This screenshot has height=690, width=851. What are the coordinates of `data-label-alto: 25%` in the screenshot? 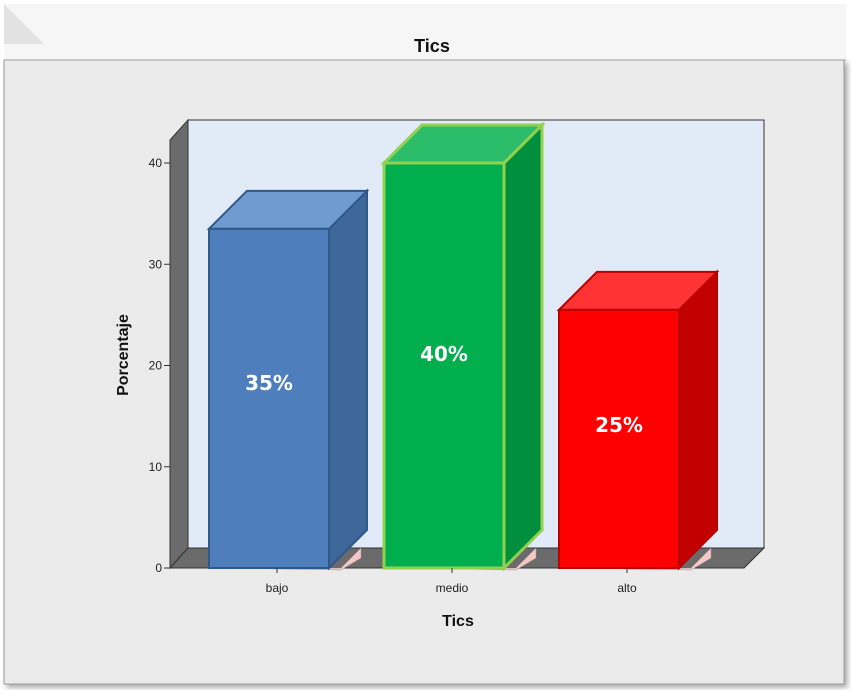 It's located at (619, 425).